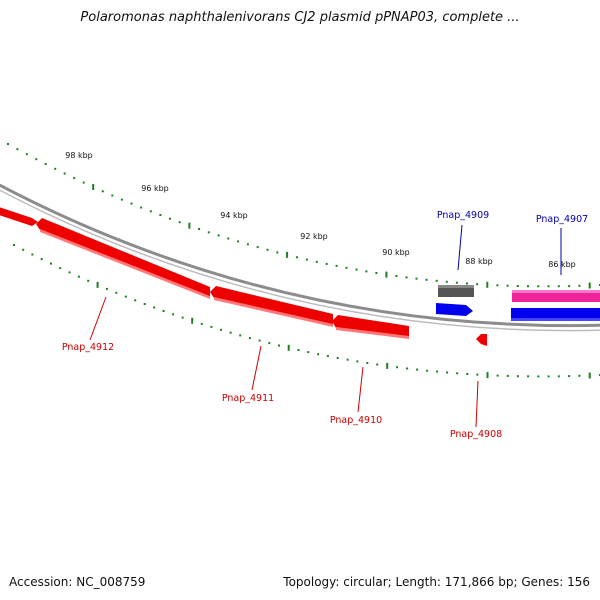 This screenshot has width=600, height=600. I want to click on gene-label-pnap-4911: Pnap_4911, so click(248, 398).